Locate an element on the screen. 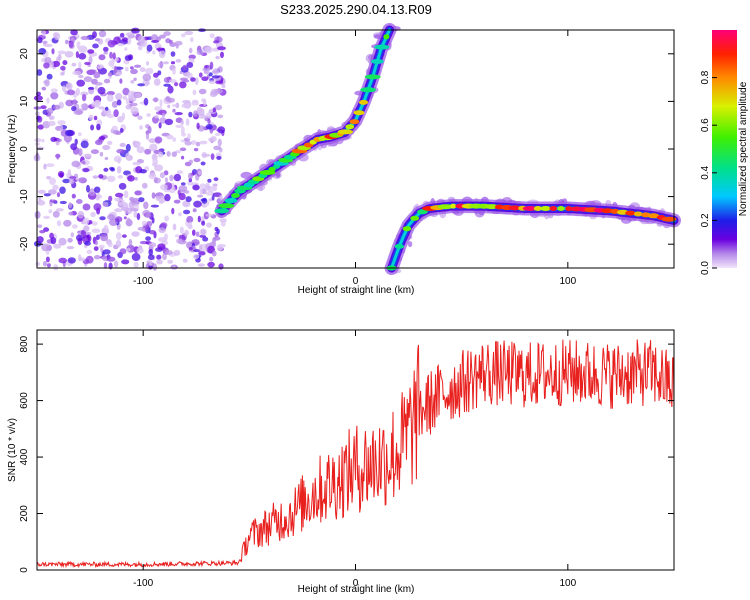  snr-ytick-label: 600 is located at coordinates (24, 400).